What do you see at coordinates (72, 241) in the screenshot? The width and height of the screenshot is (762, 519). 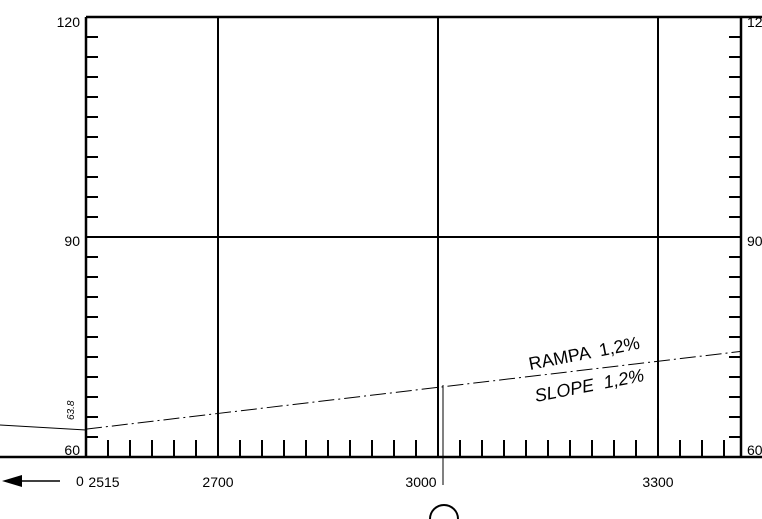 I see `y-left-label-mid: 90` at bounding box center [72, 241].